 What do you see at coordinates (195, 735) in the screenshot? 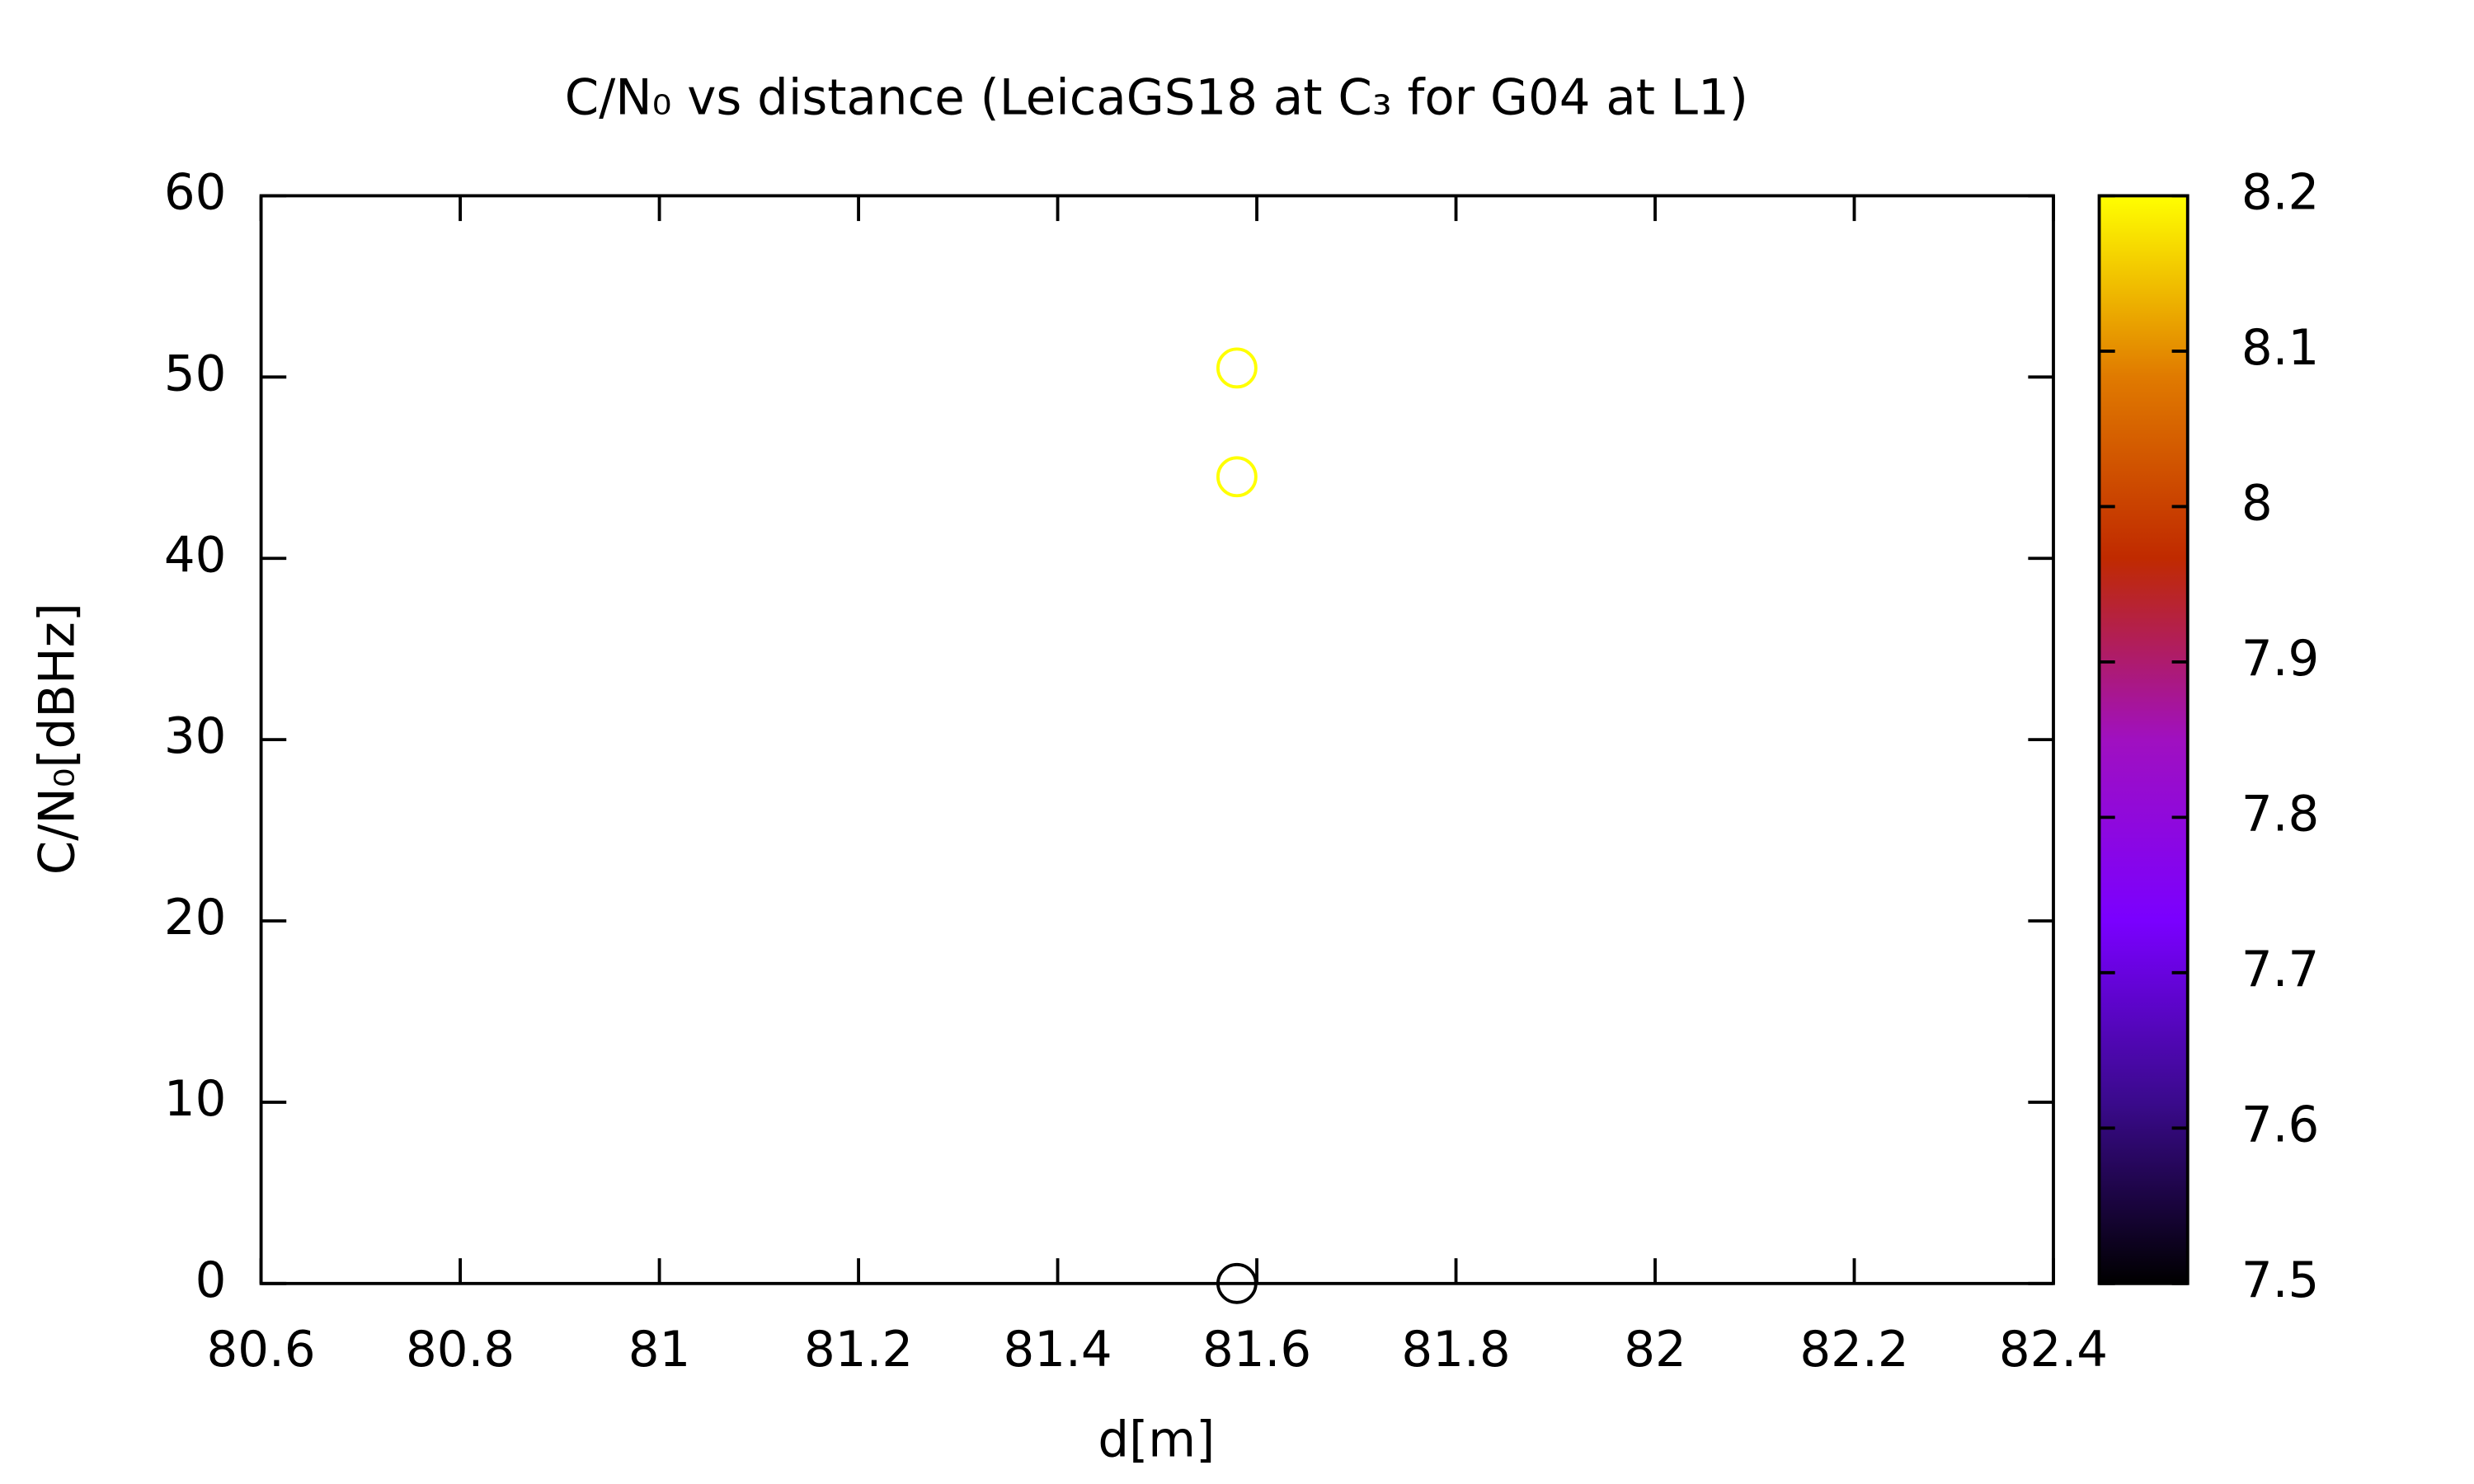
I see `y-tick-label: 30` at bounding box center [195, 735].